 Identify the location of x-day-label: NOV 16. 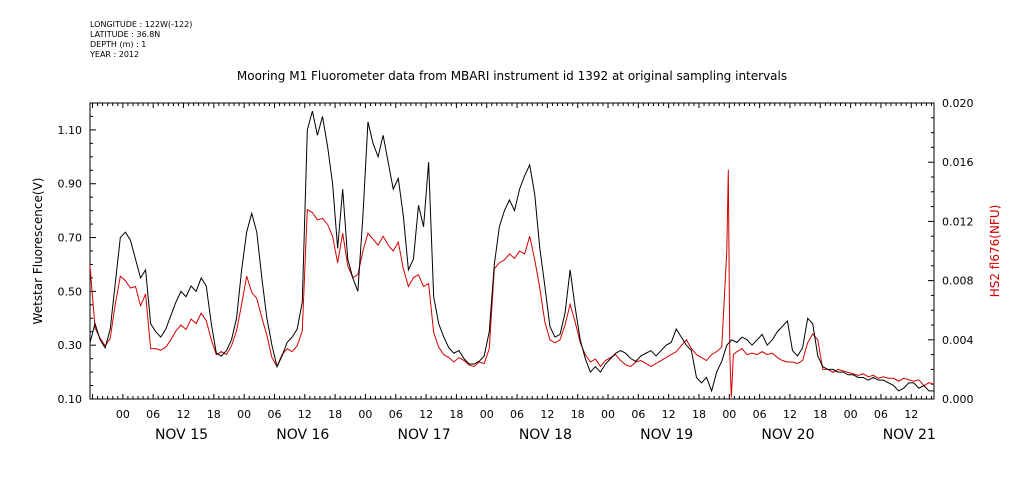
(302, 435).